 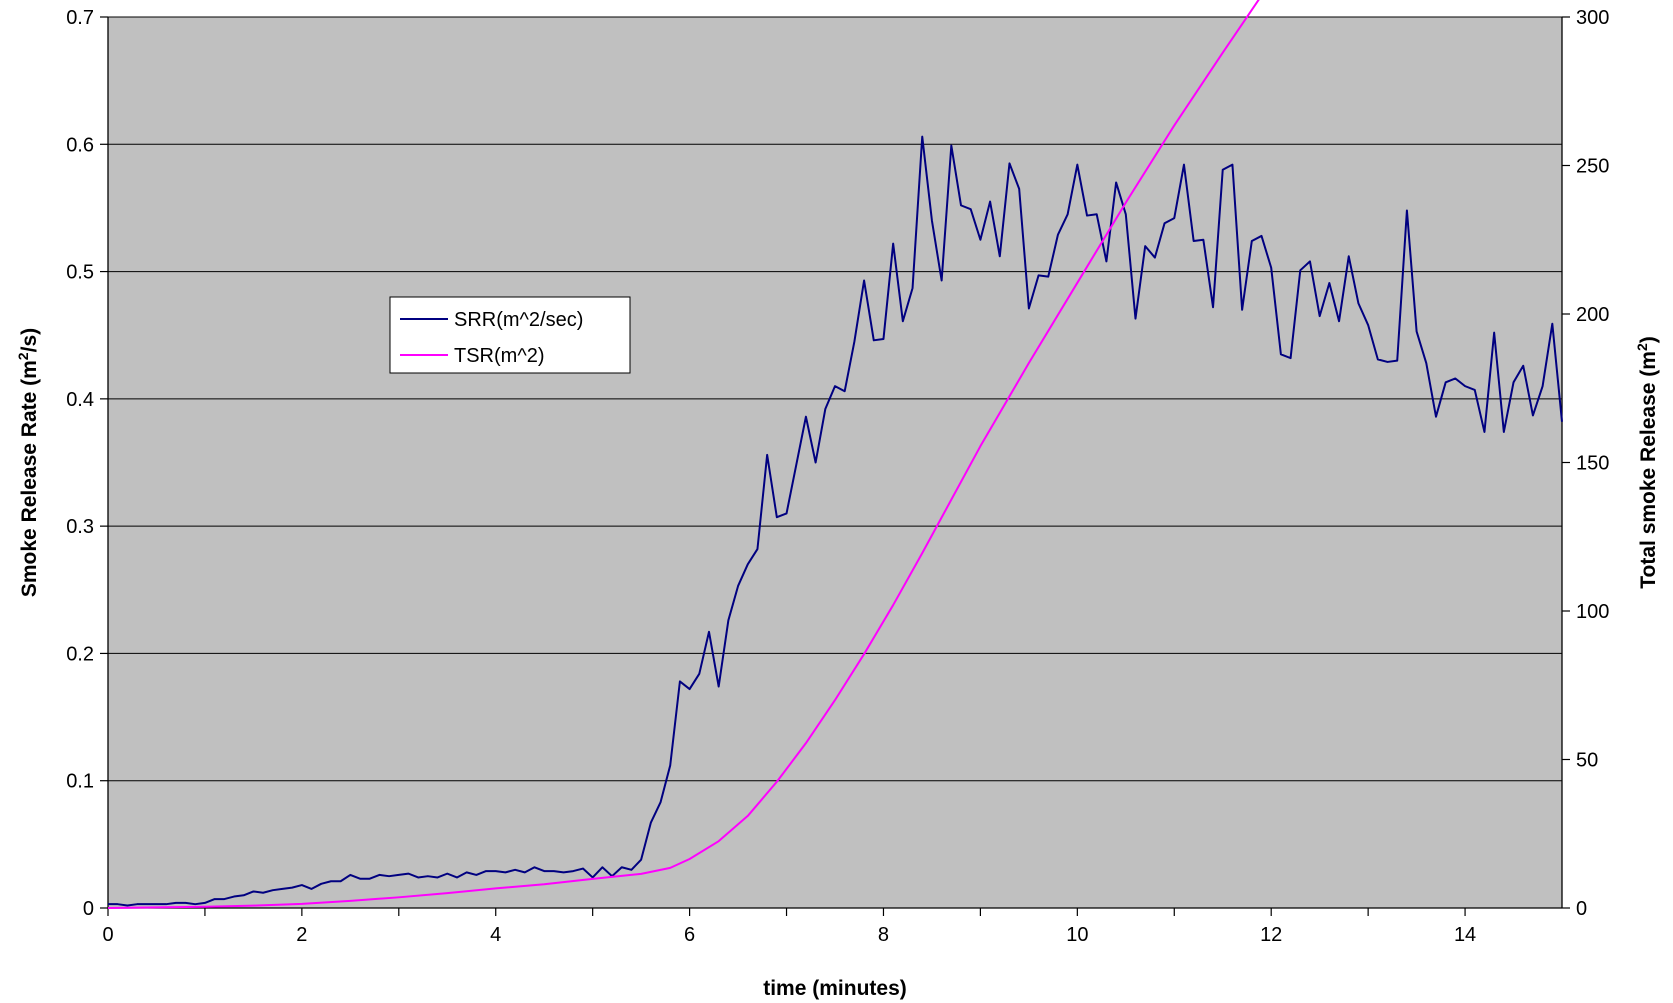 What do you see at coordinates (1592, 18) in the screenshot?
I see `y2-tick-label: 300` at bounding box center [1592, 18].